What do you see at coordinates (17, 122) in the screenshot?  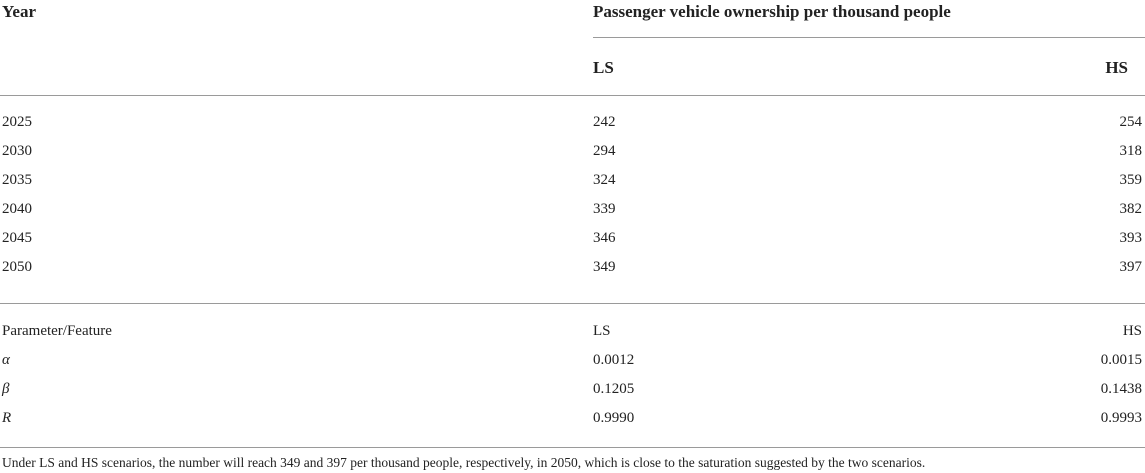 I see `cell: 2025` at bounding box center [17, 122].